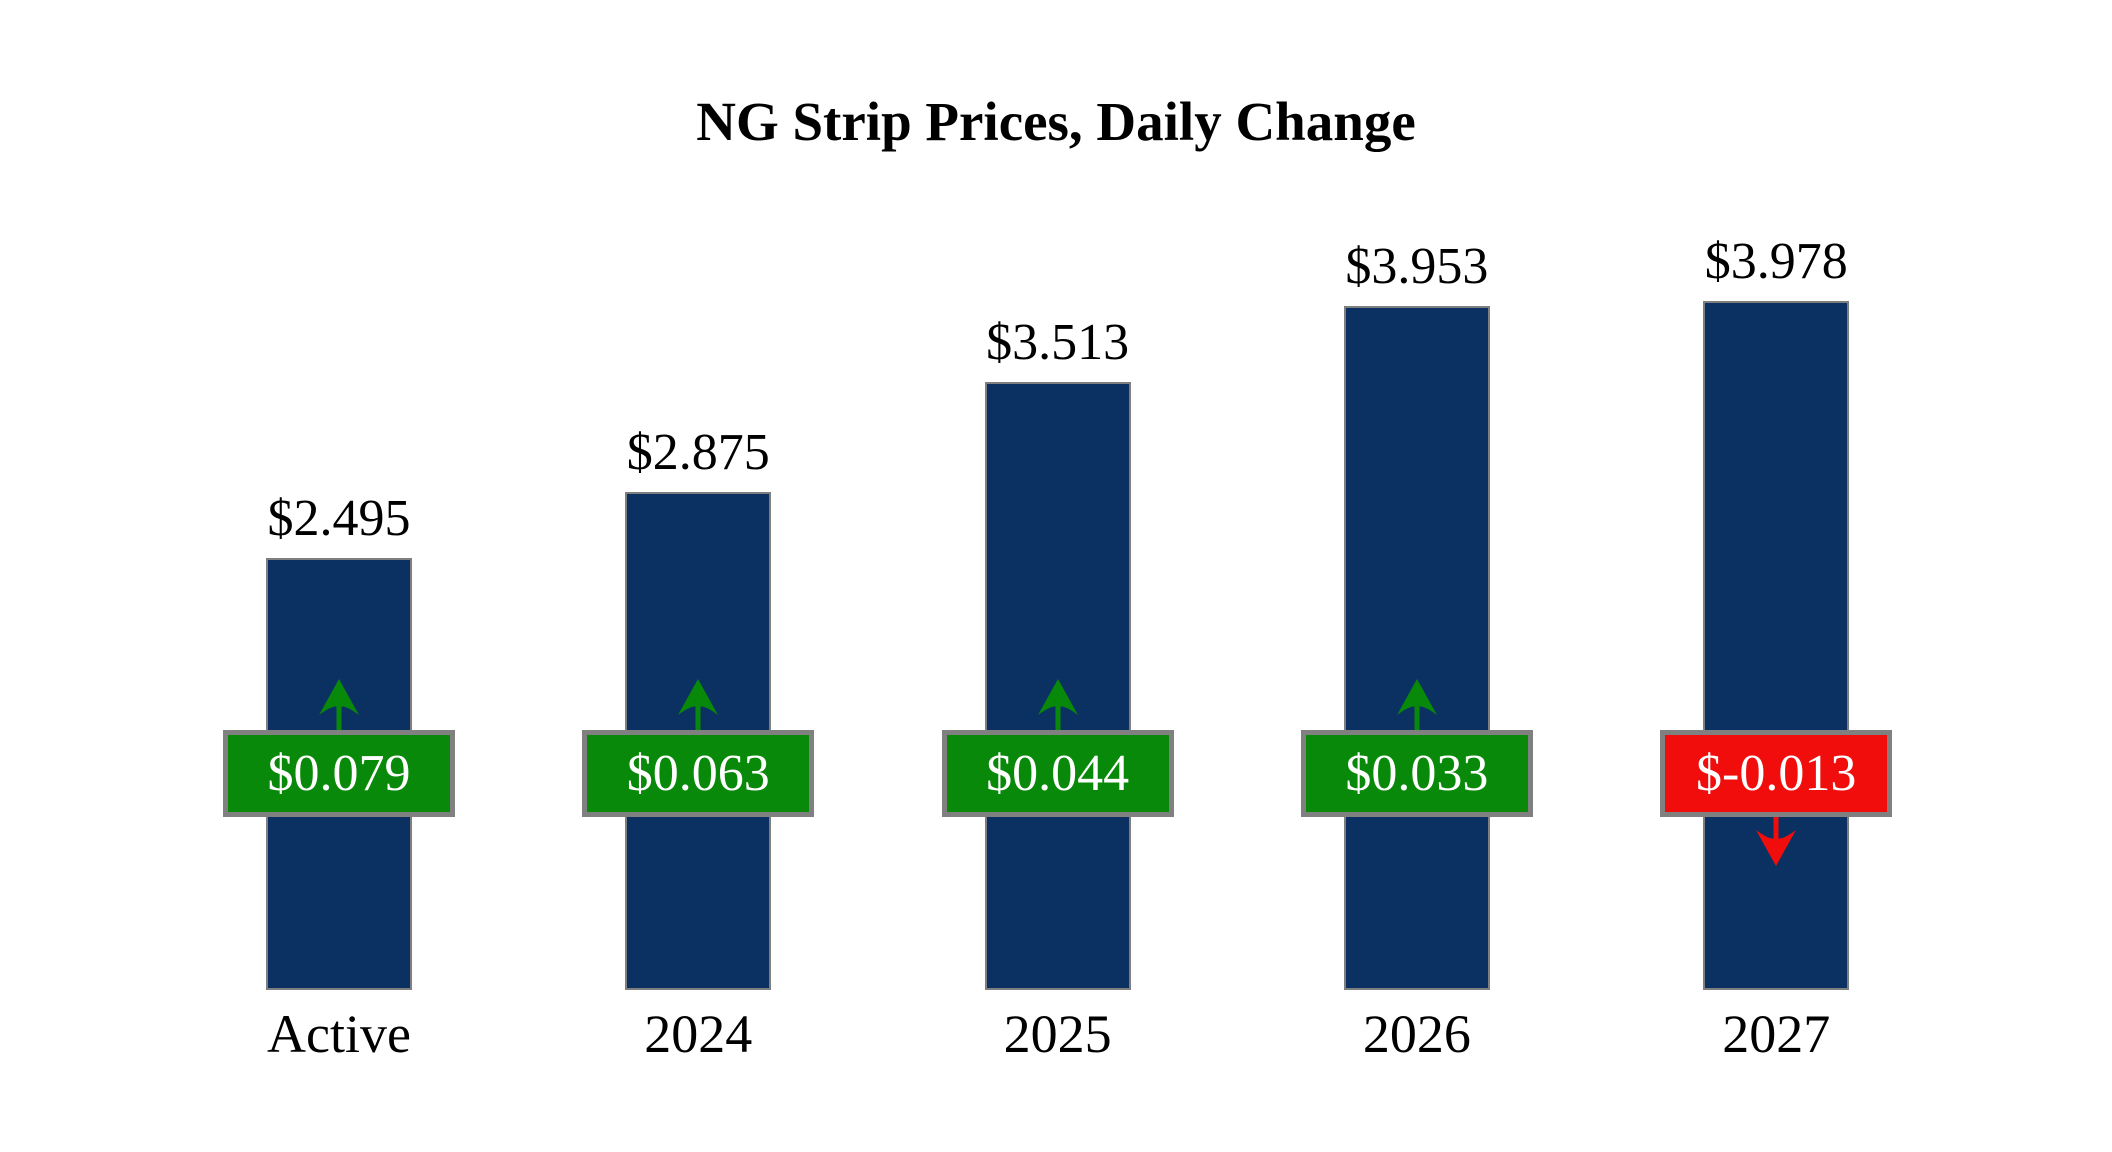 This screenshot has width=2112, height=1152. I want to click on change-down-arrow-icon, so click(1776, 842).